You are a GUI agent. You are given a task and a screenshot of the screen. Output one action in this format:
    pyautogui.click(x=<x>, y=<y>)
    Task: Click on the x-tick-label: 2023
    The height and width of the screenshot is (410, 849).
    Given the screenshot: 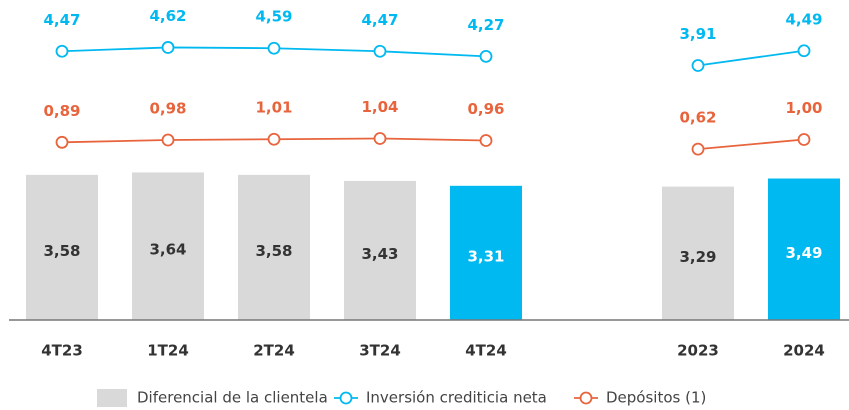 What is the action you would take?
    pyautogui.click(x=698, y=351)
    